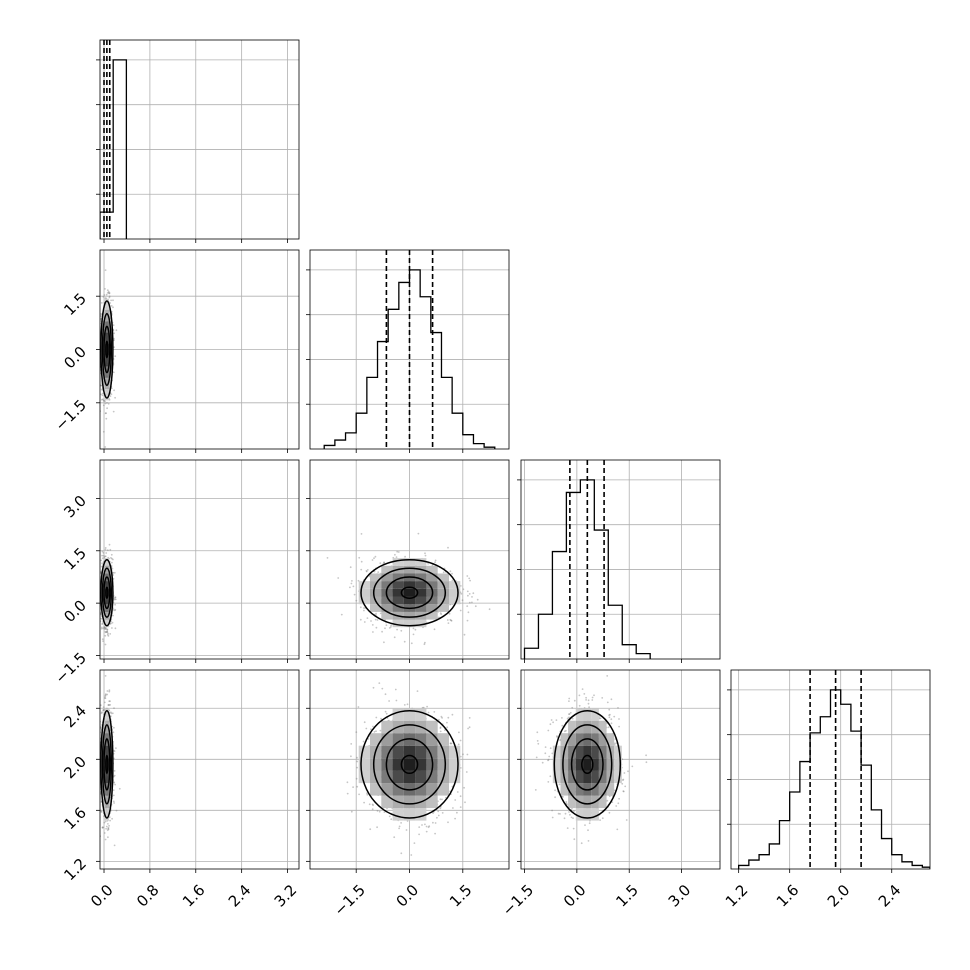 The image size is (970, 970). What do you see at coordinates (71, 415) in the screenshot?
I see `y-tick-label: −1.5` at bounding box center [71, 415].